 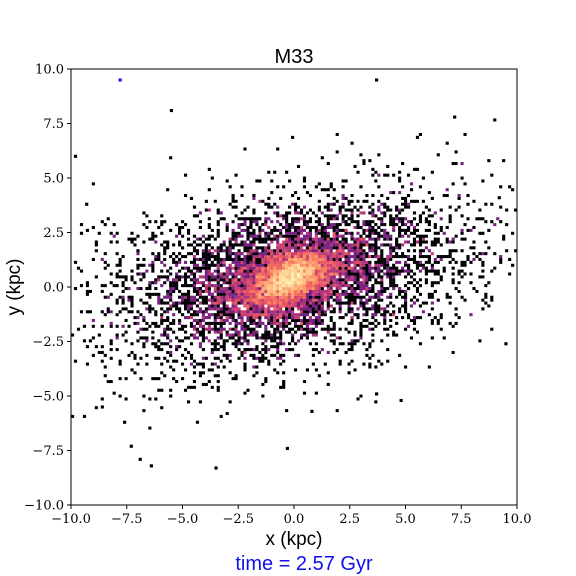 I want to click on outlier-cell, so click(x=513, y=265).